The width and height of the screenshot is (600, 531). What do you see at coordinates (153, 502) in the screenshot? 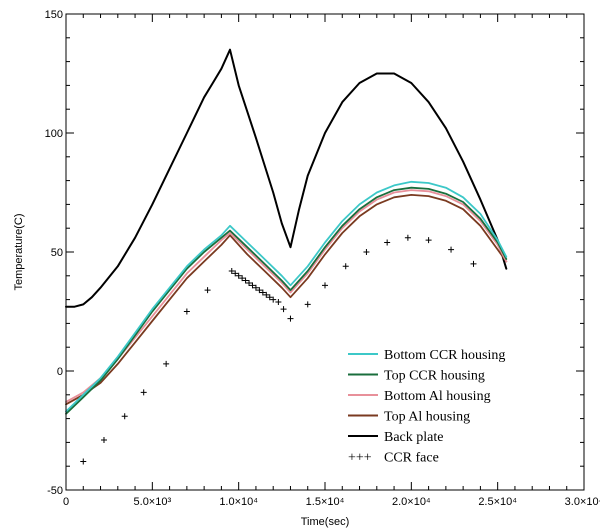
I see `x-tick-label: 5.0×10³` at bounding box center [153, 502].